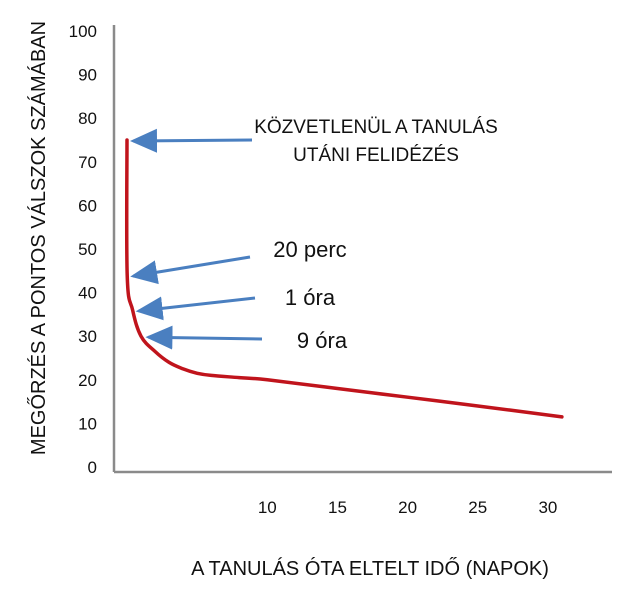  Describe the element at coordinates (87, 380) in the screenshot. I see `y-tick-label: 20` at that location.